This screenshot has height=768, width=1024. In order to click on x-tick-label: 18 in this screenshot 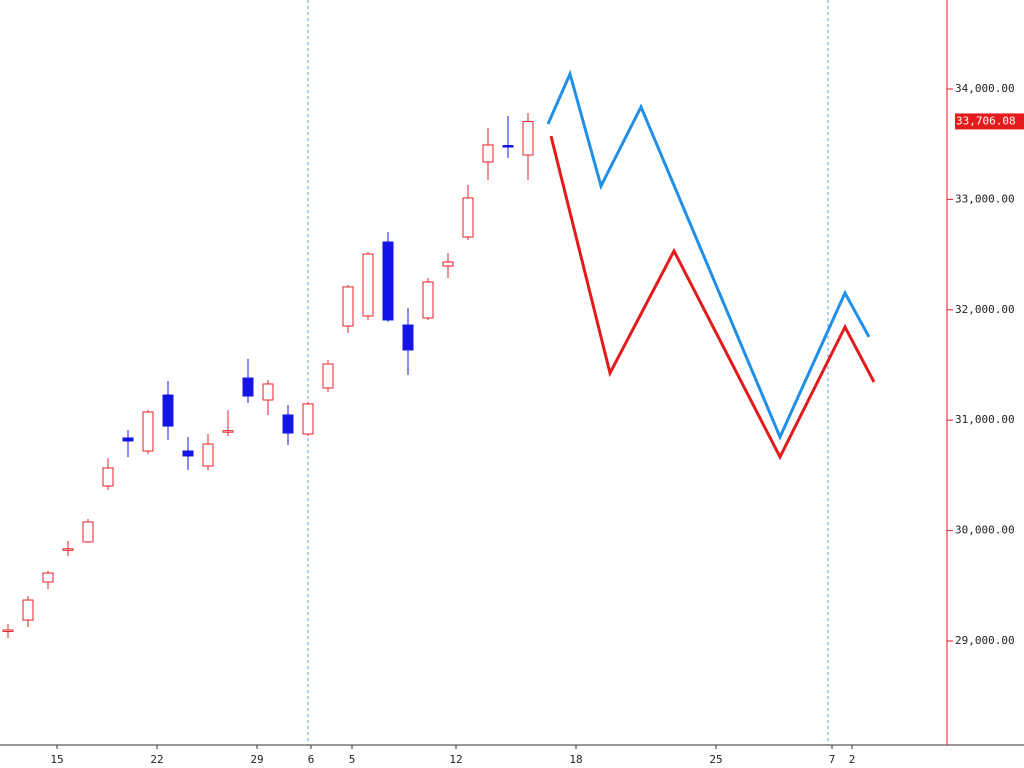, I will do `click(575, 759)`.